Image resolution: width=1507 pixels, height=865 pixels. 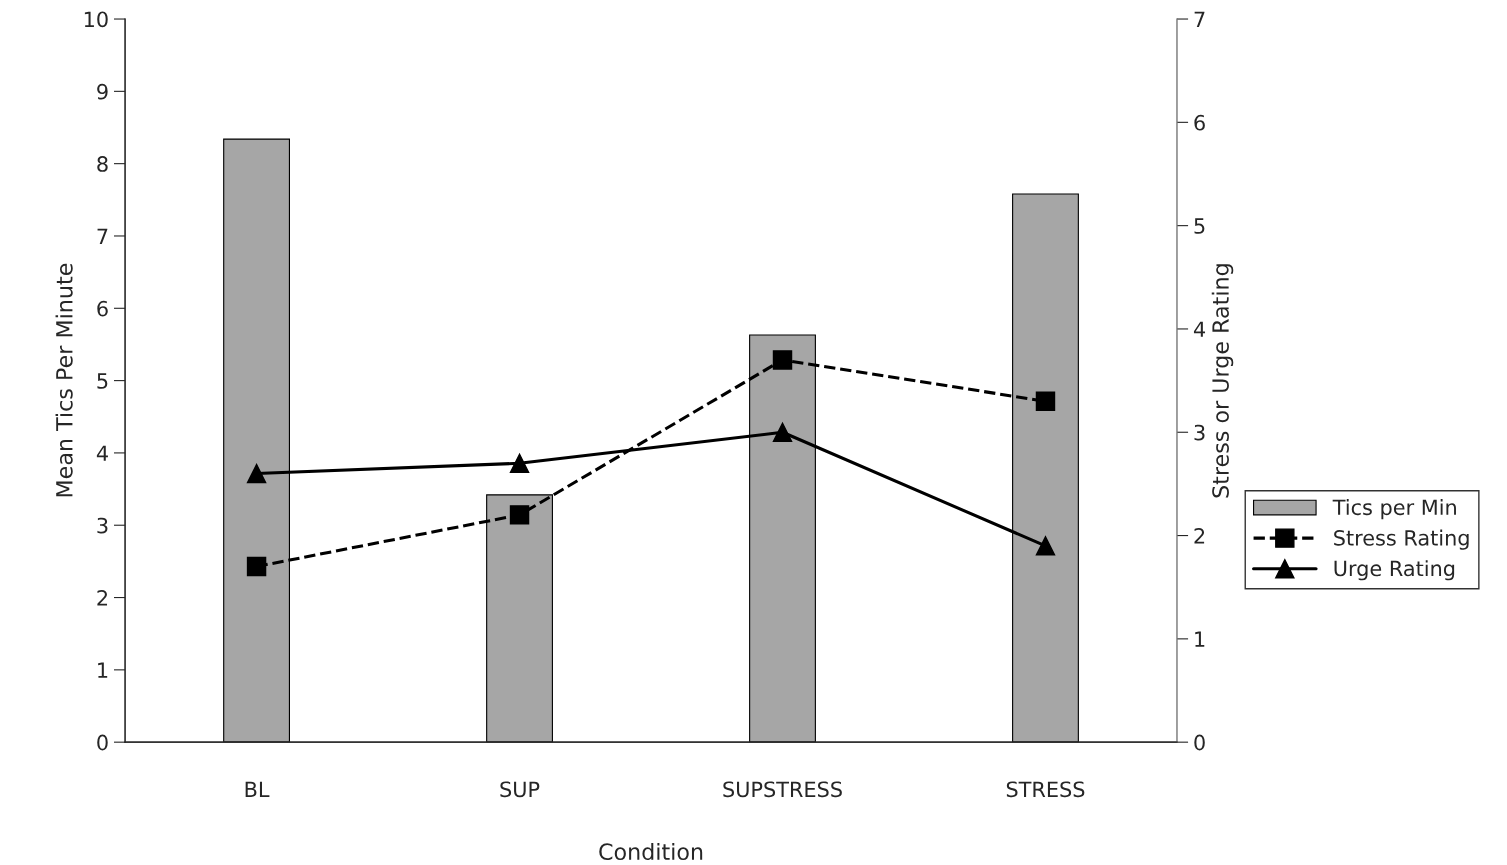 I want to click on y-tick-label: 0, so click(x=102, y=742).